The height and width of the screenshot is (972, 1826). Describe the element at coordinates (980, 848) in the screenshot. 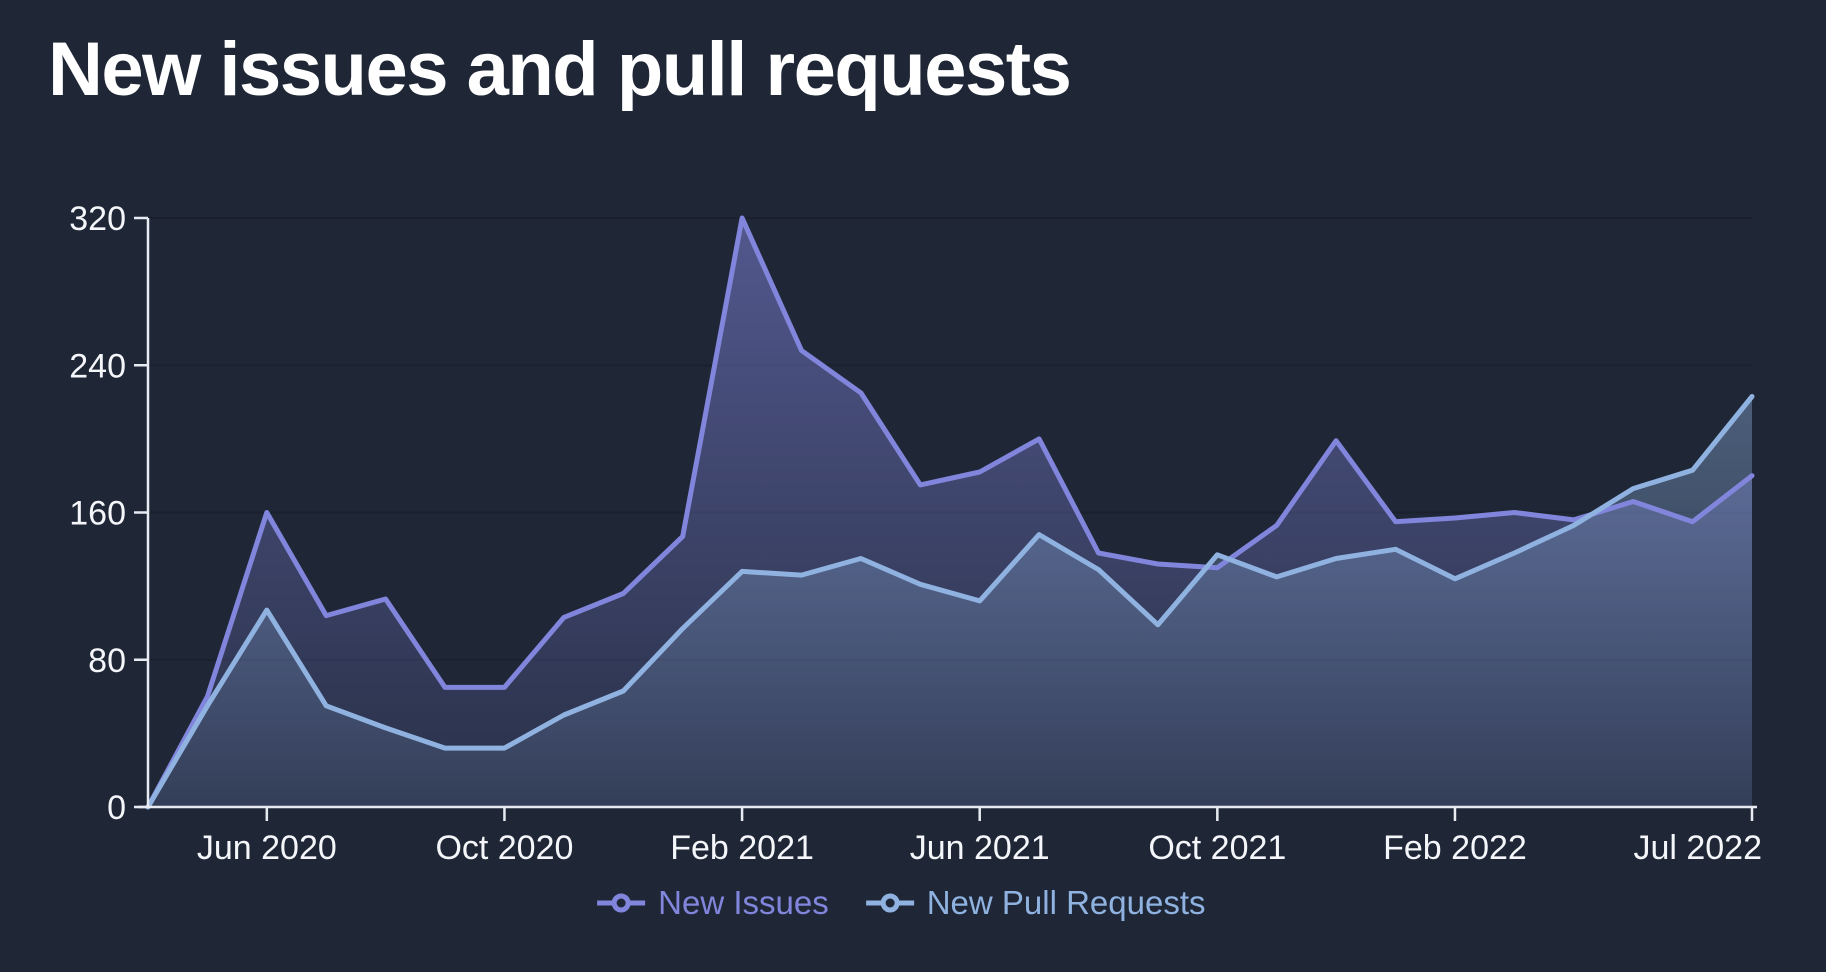

I see `x-tick-label-Jun-2021: Jun 2021` at that location.